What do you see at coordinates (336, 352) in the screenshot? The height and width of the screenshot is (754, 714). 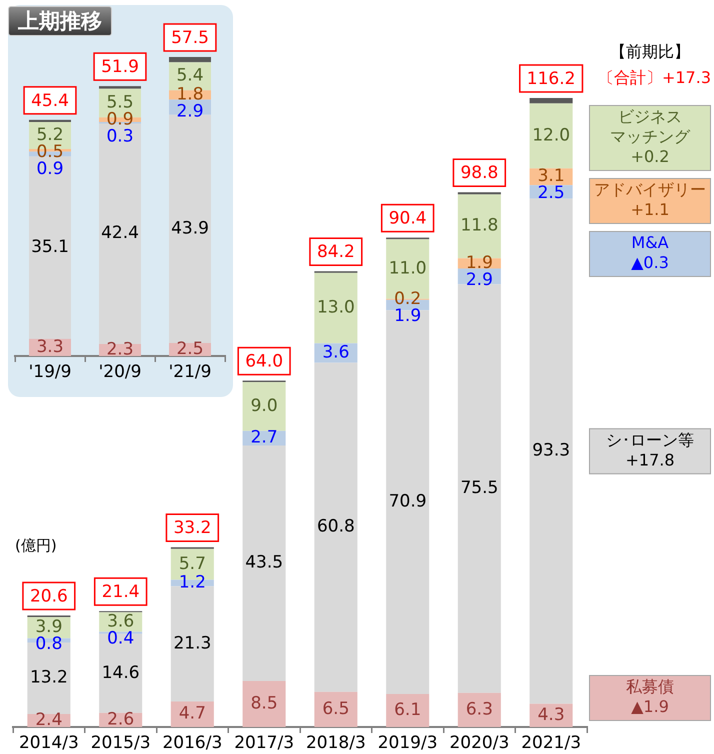 I see `data-label: 3.6` at bounding box center [336, 352].